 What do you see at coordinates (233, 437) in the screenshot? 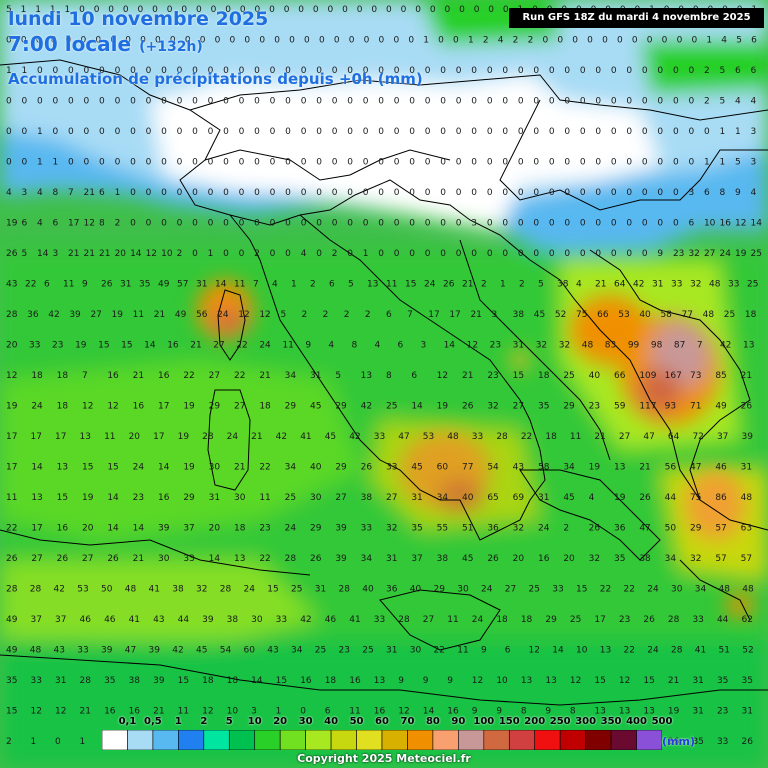
I see `grid-value: 24` at bounding box center [233, 437].